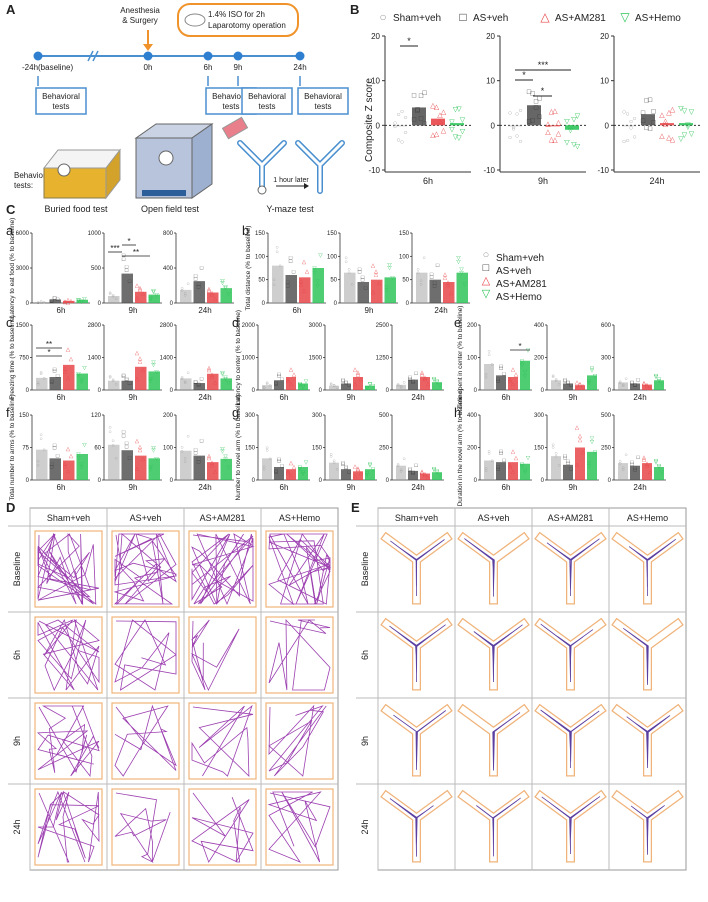 Image resolution: width=708 pixels, height=902 pixels. I want to click on axis-label: Freezing time (% to baseline), so click(12, 357).